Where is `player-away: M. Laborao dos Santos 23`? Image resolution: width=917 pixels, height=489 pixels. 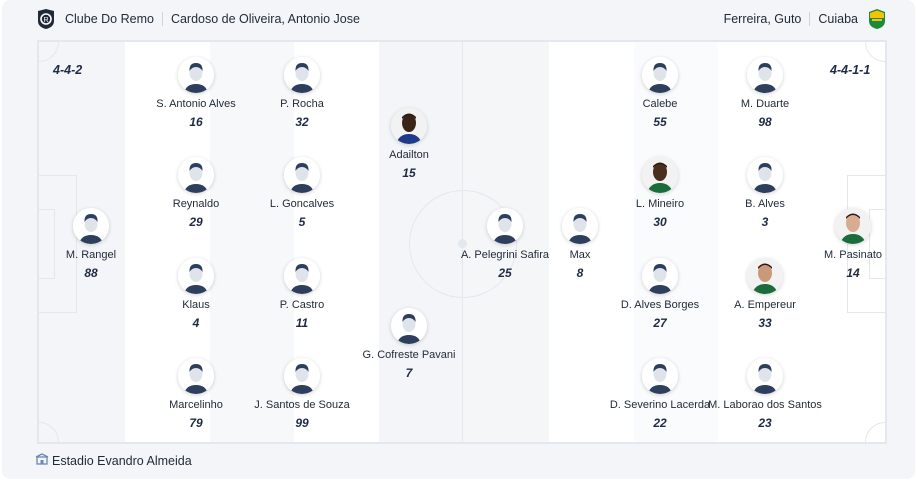
player-away: M. Laborao dos Santos 23 is located at coordinates (765, 394).